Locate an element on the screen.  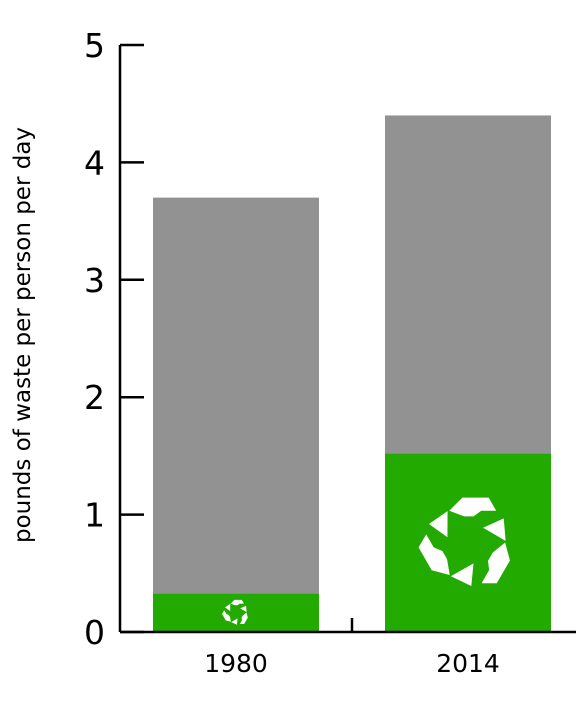
y-tick-label: 4 is located at coordinates (94, 162).